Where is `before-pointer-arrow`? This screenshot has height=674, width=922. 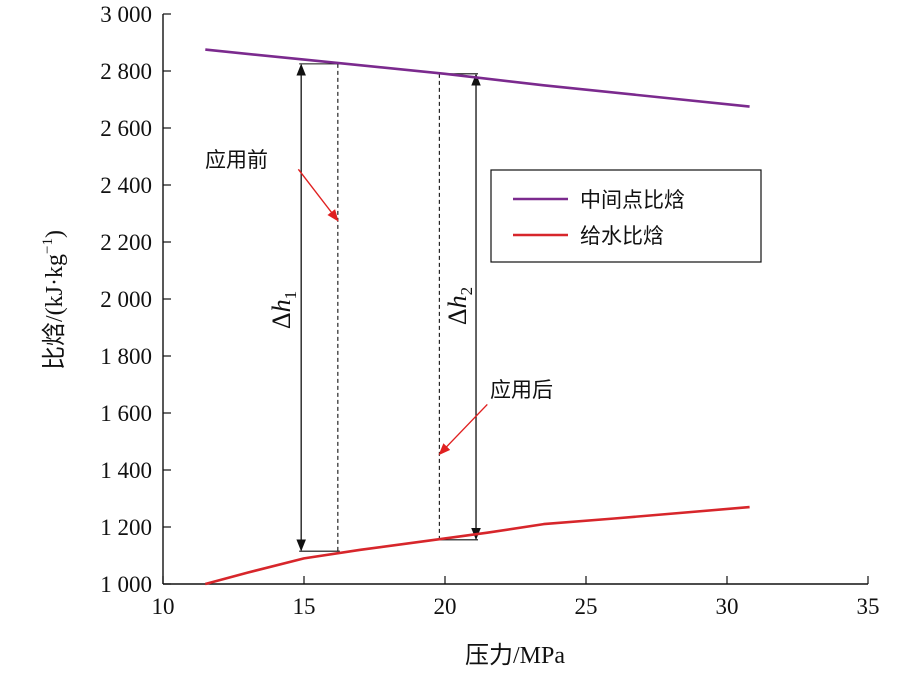
before-pointer-arrow is located at coordinates (318, 195).